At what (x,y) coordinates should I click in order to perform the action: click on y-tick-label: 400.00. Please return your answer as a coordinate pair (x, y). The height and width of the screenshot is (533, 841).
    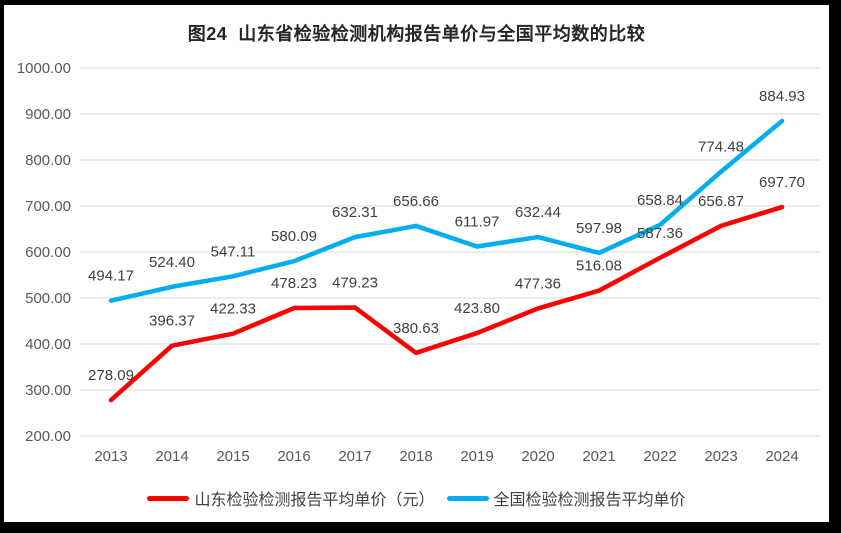
    Looking at the image, I should click on (48, 344).